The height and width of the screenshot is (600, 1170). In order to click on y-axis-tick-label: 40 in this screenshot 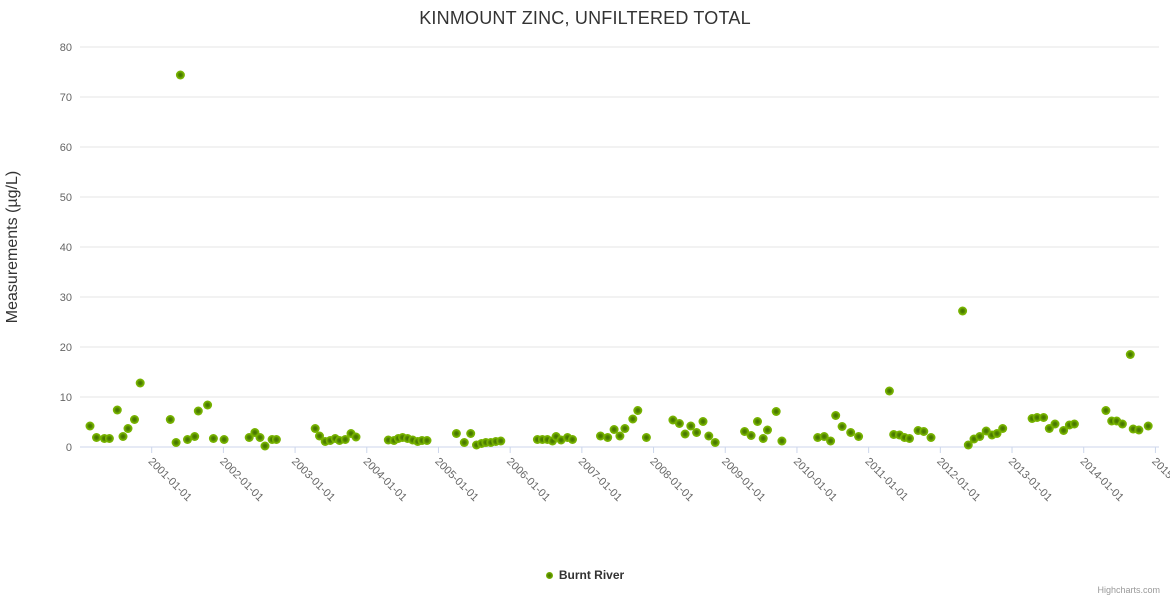, I will do `click(66, 248)`.